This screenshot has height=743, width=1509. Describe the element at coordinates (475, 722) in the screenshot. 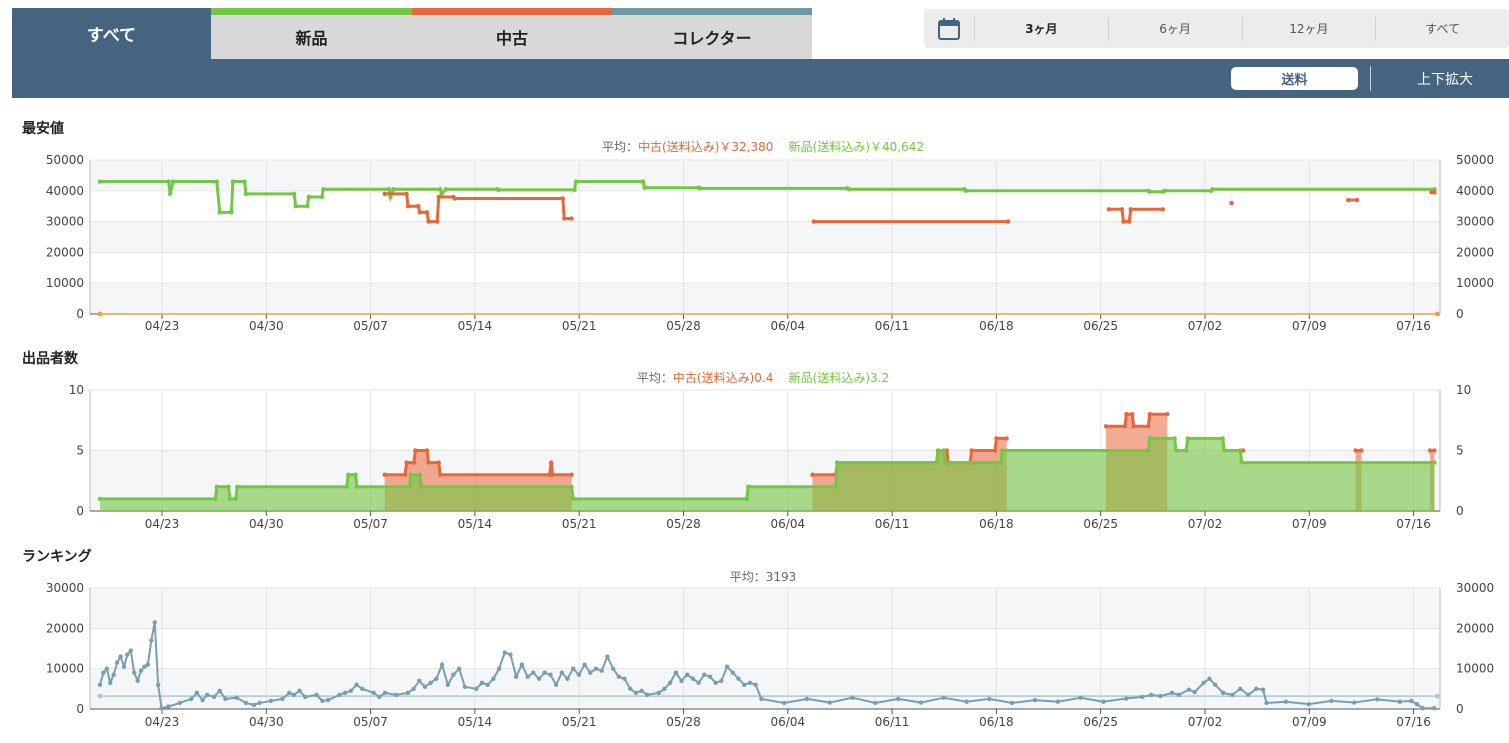

I see `x-tick-label: 05/14` at that location.